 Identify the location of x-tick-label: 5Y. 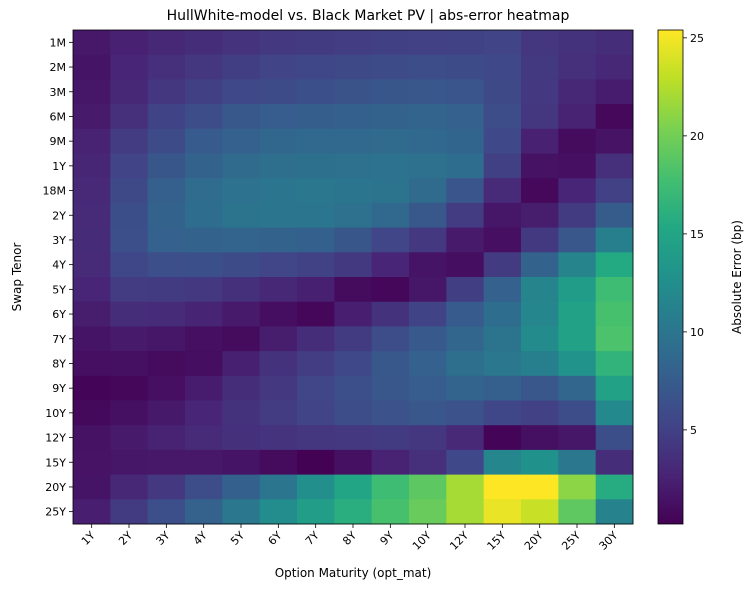
(237, 538).